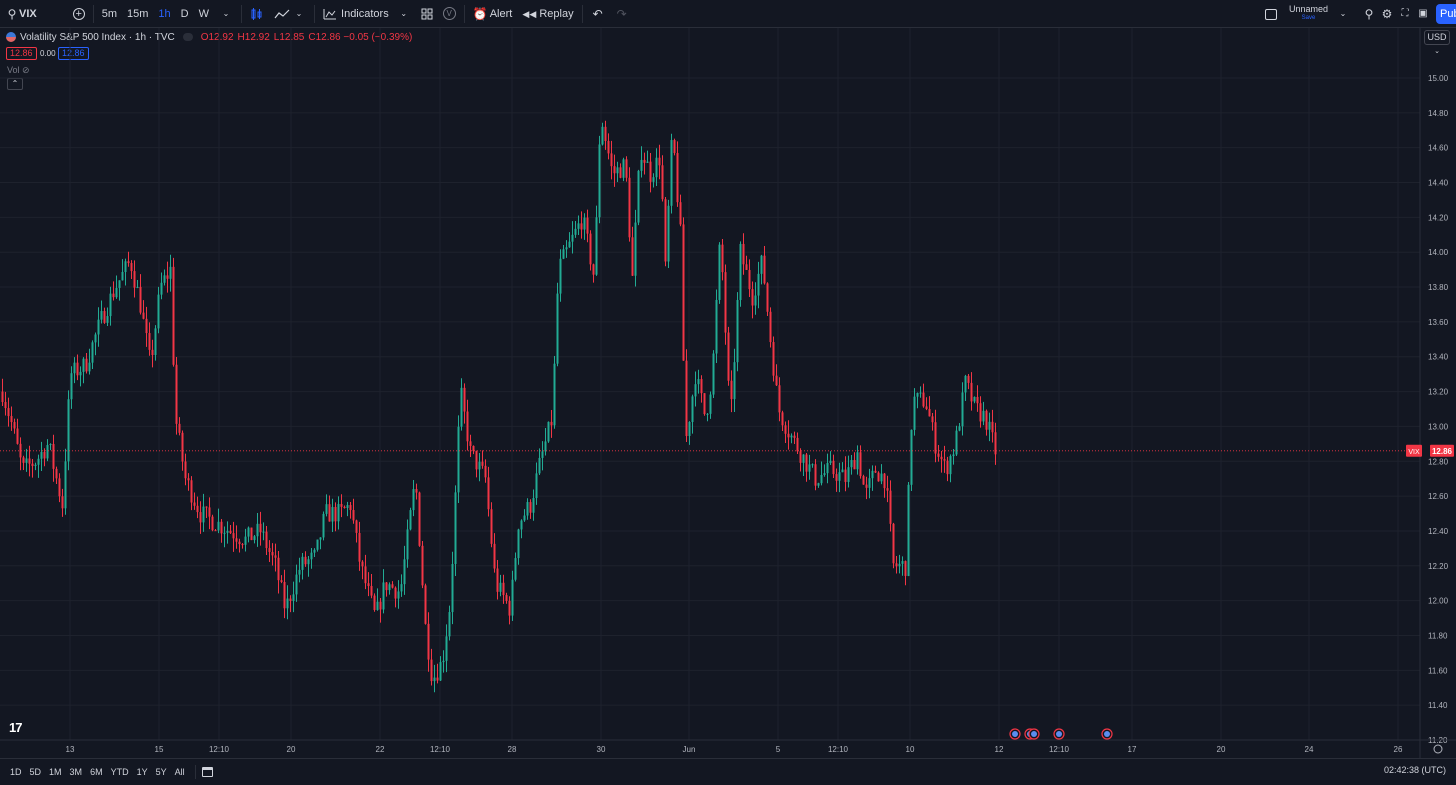 Image resolution: width=1456 pixels, height=785 pixels. I want to click on range-1y: 1Y, so click(142, 772).